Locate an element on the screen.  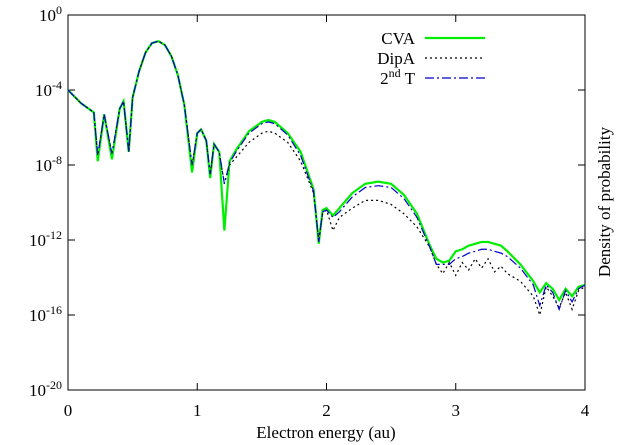
x-tick-label: 0 is located at coordinates (68, 410).